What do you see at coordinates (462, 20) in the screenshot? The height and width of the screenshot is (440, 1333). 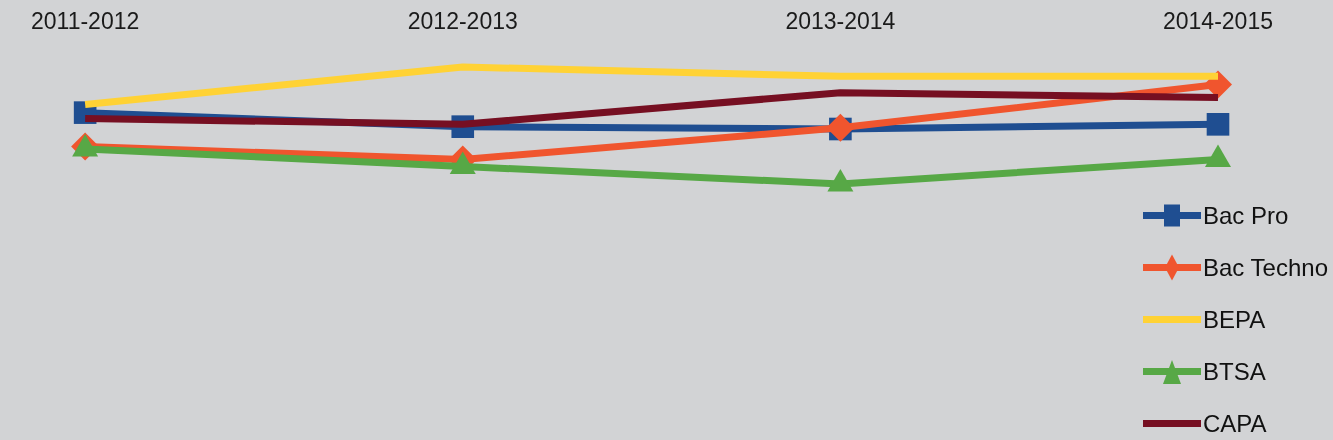 I see `x-tick-label: 2012-2013` at bounding box center [462, 20].